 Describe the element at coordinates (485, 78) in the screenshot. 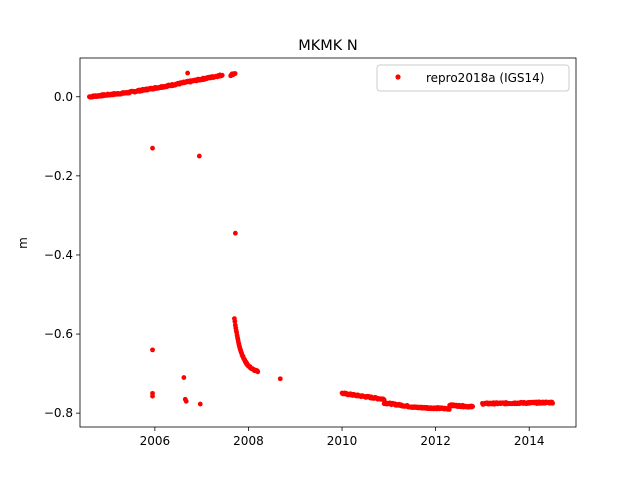

I see `legend-label: repro2018a (IGS14)` at that location.